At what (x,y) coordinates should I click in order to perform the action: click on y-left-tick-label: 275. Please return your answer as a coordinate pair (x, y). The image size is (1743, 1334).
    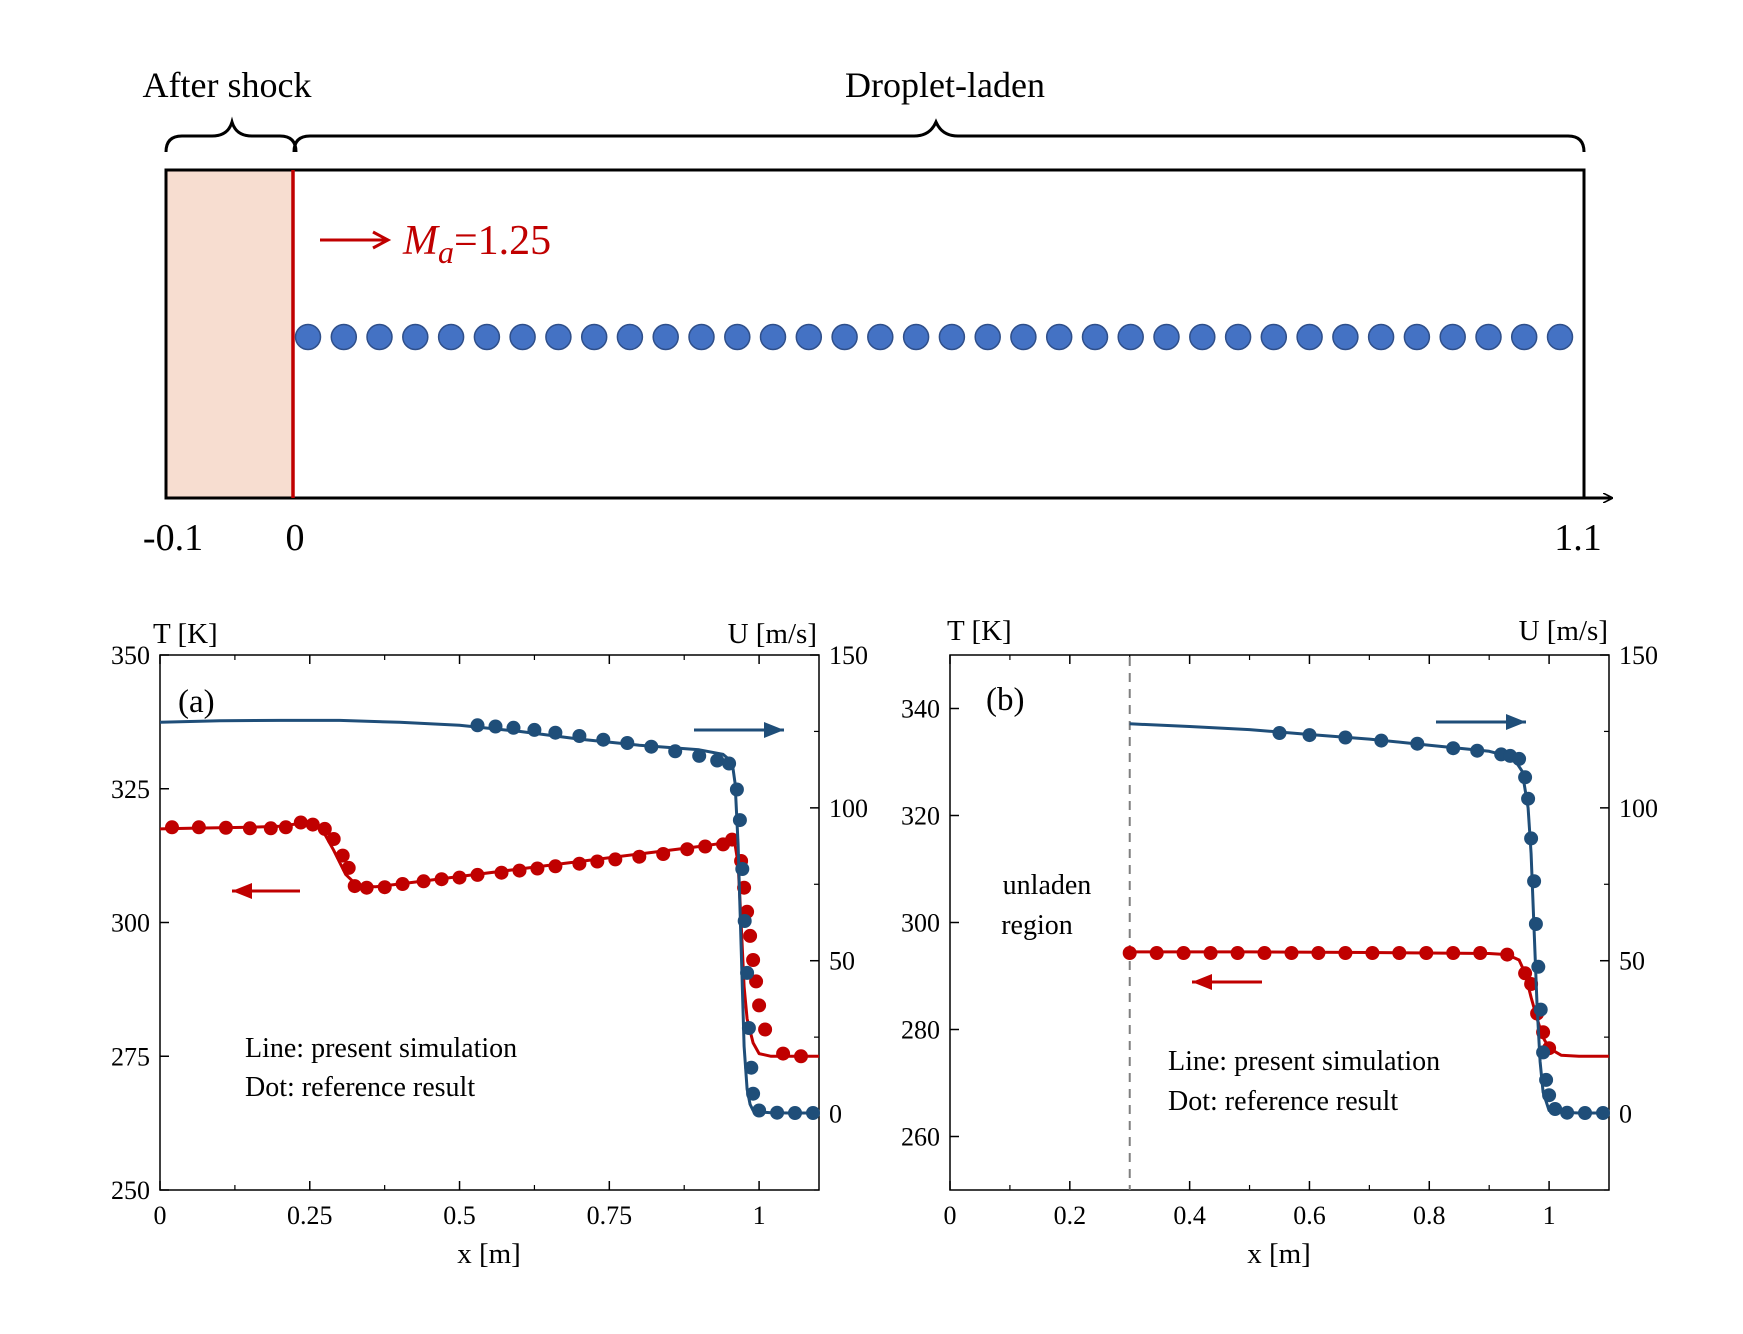
    Looking at the image, I should click on (130, 1056).